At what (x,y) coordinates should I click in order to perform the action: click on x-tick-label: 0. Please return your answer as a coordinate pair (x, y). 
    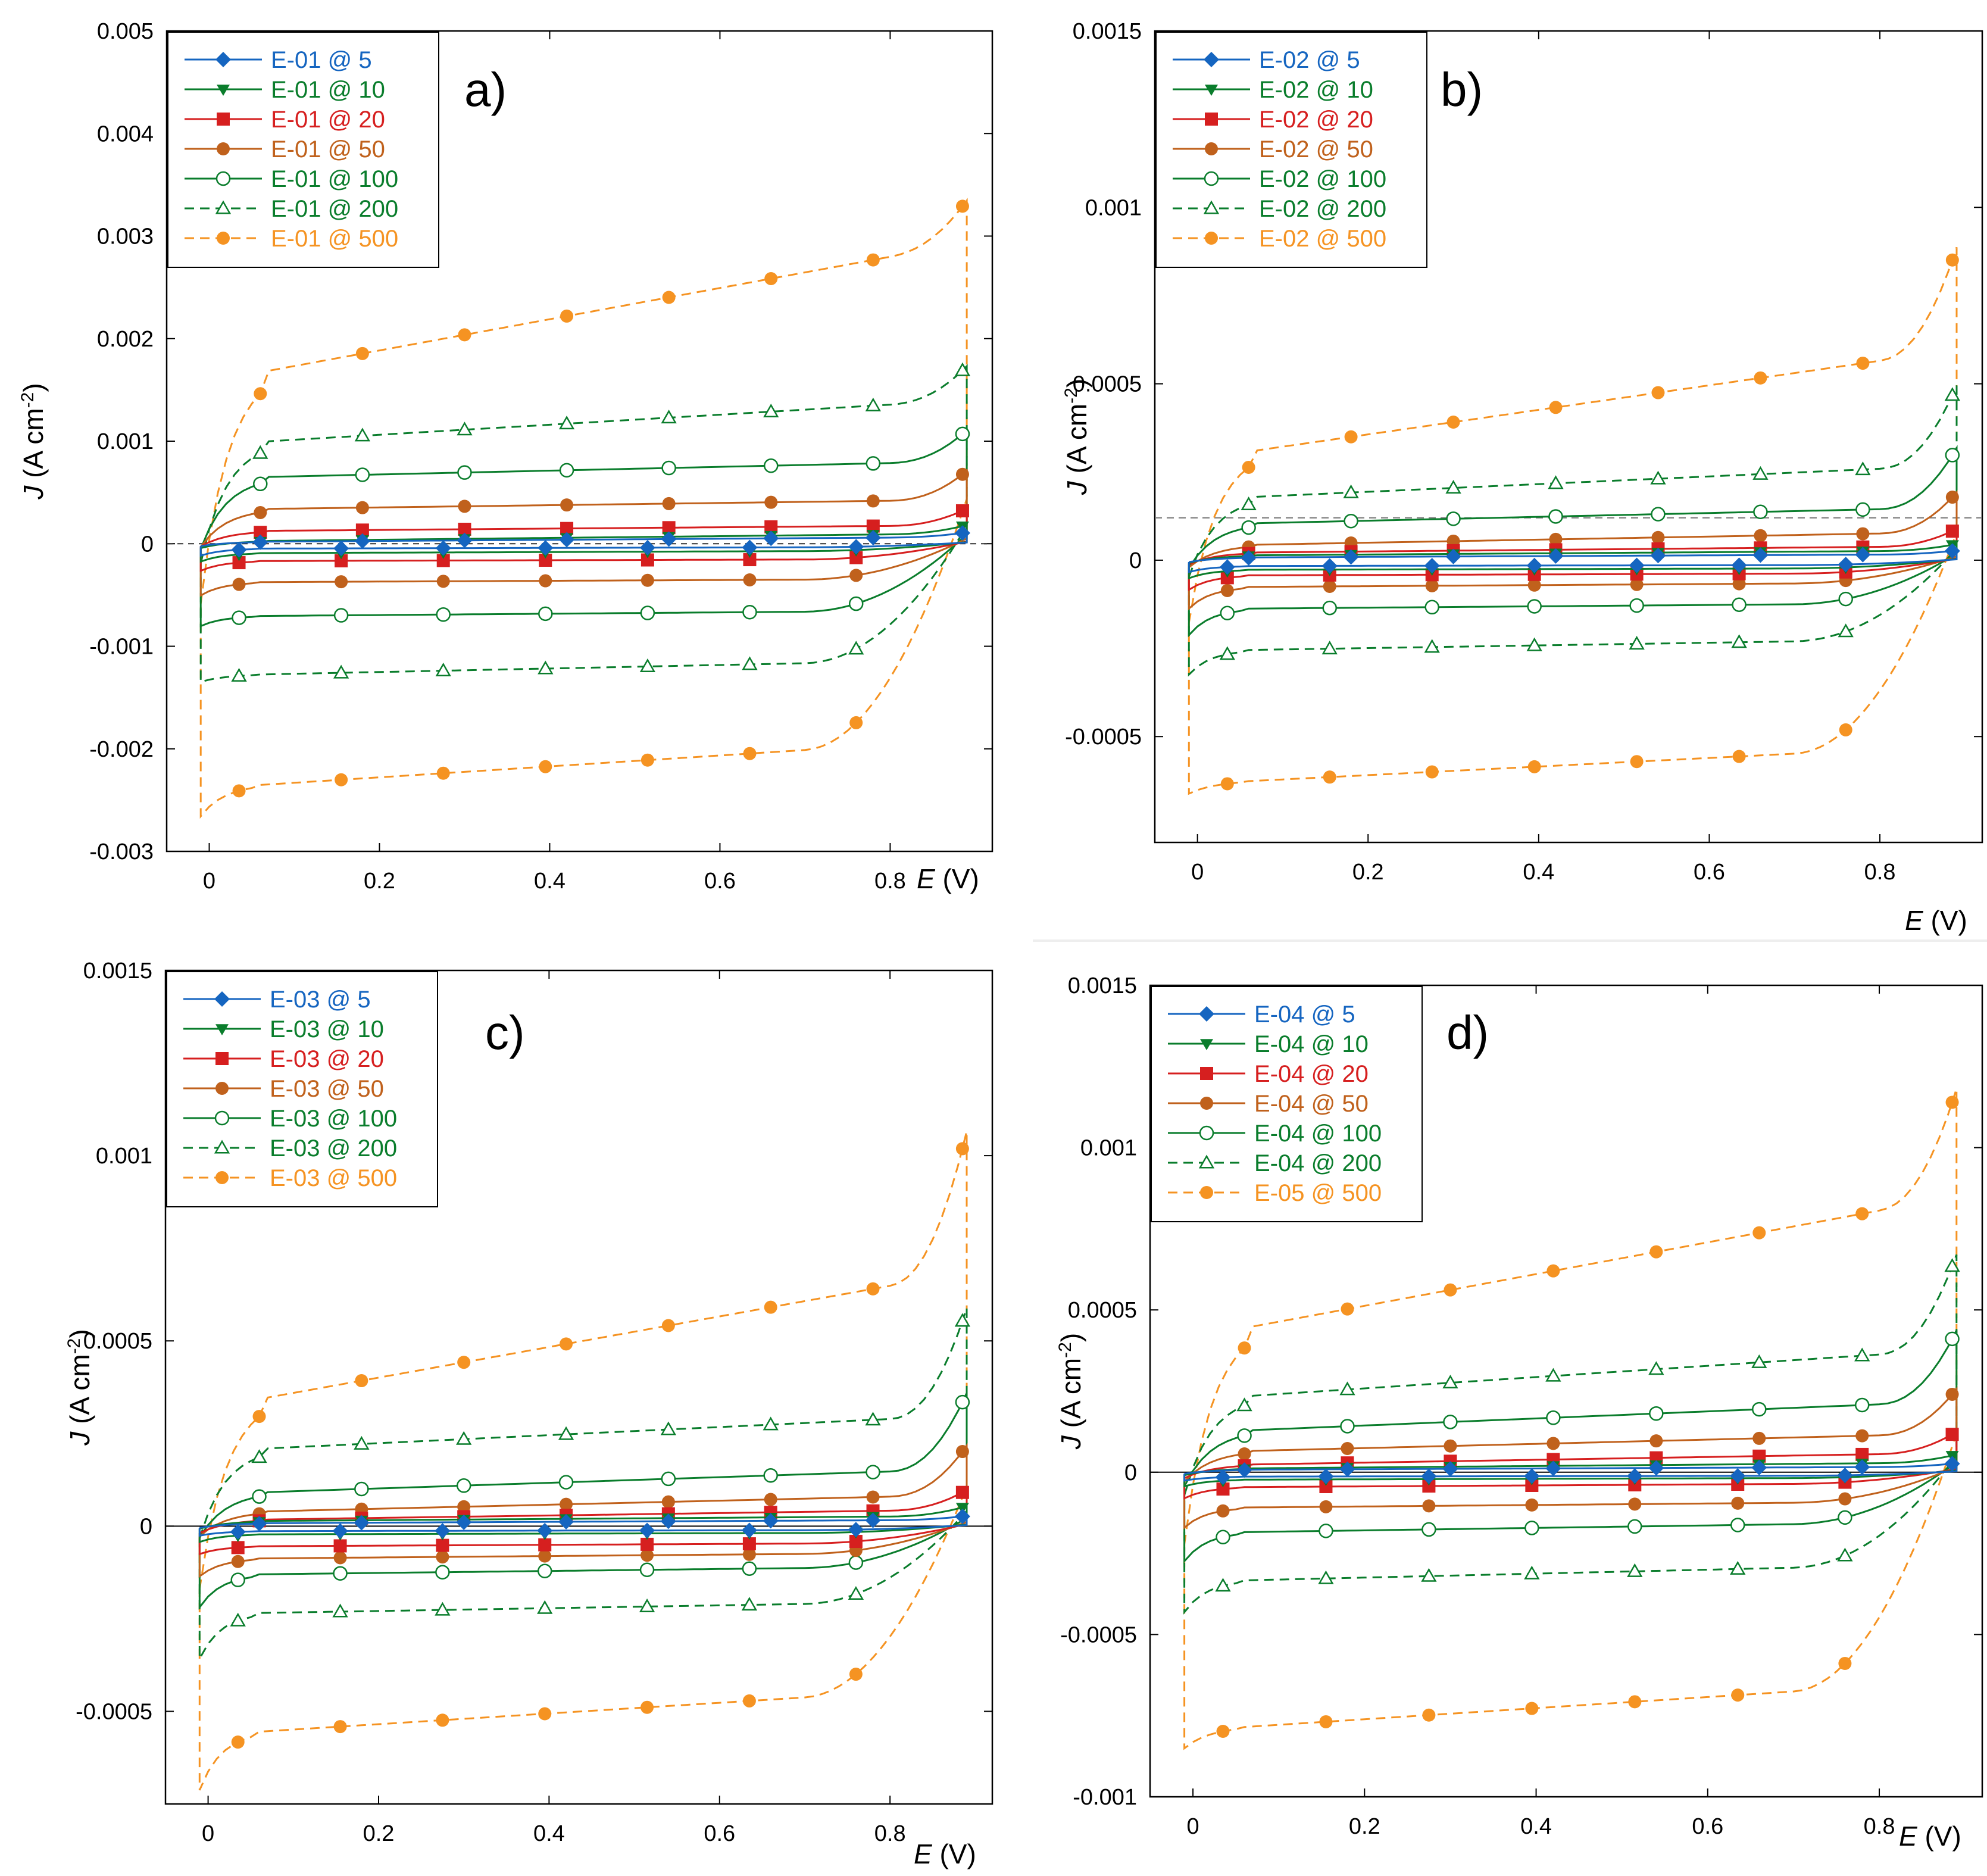
    Looking at the image, I should click on (208, 1833).